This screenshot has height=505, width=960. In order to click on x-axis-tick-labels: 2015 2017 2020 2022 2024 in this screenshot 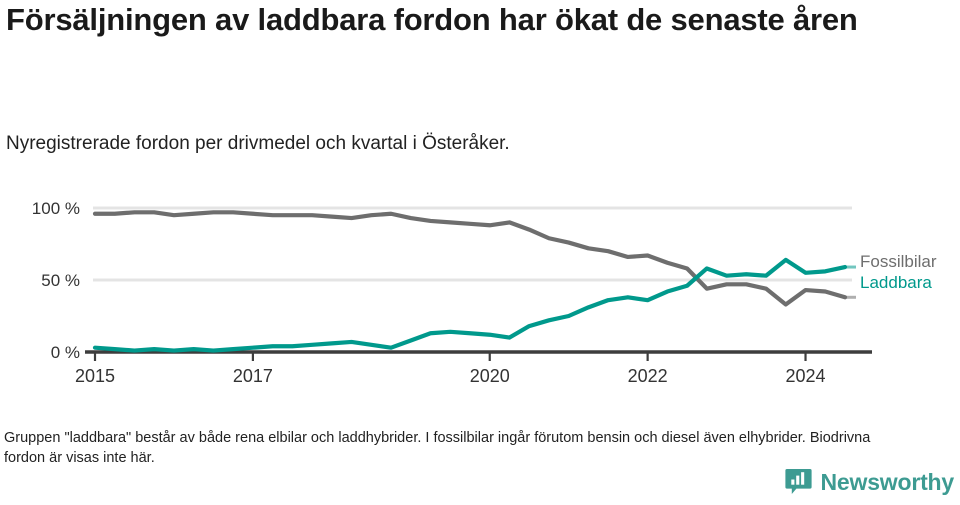, I will do `click(450, 376)`.